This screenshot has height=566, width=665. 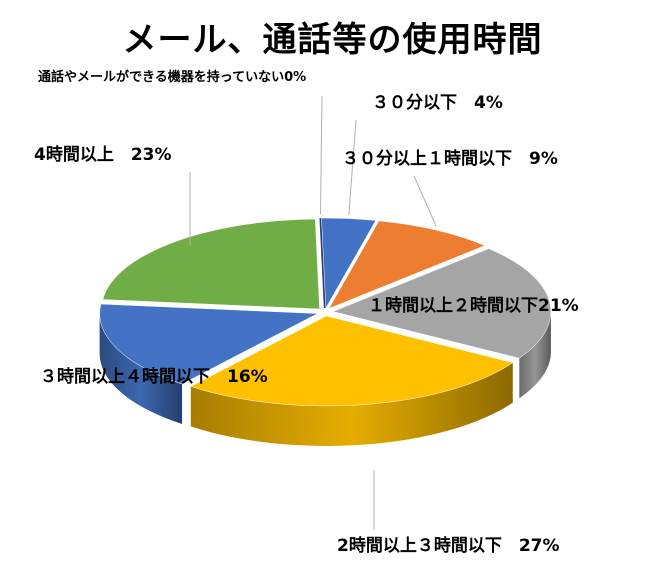 What do you see at coordinates (103, 154) in the screenshot?
I see `slice-label-6: 4時間以上 23%` at bounding box center [103, 154].